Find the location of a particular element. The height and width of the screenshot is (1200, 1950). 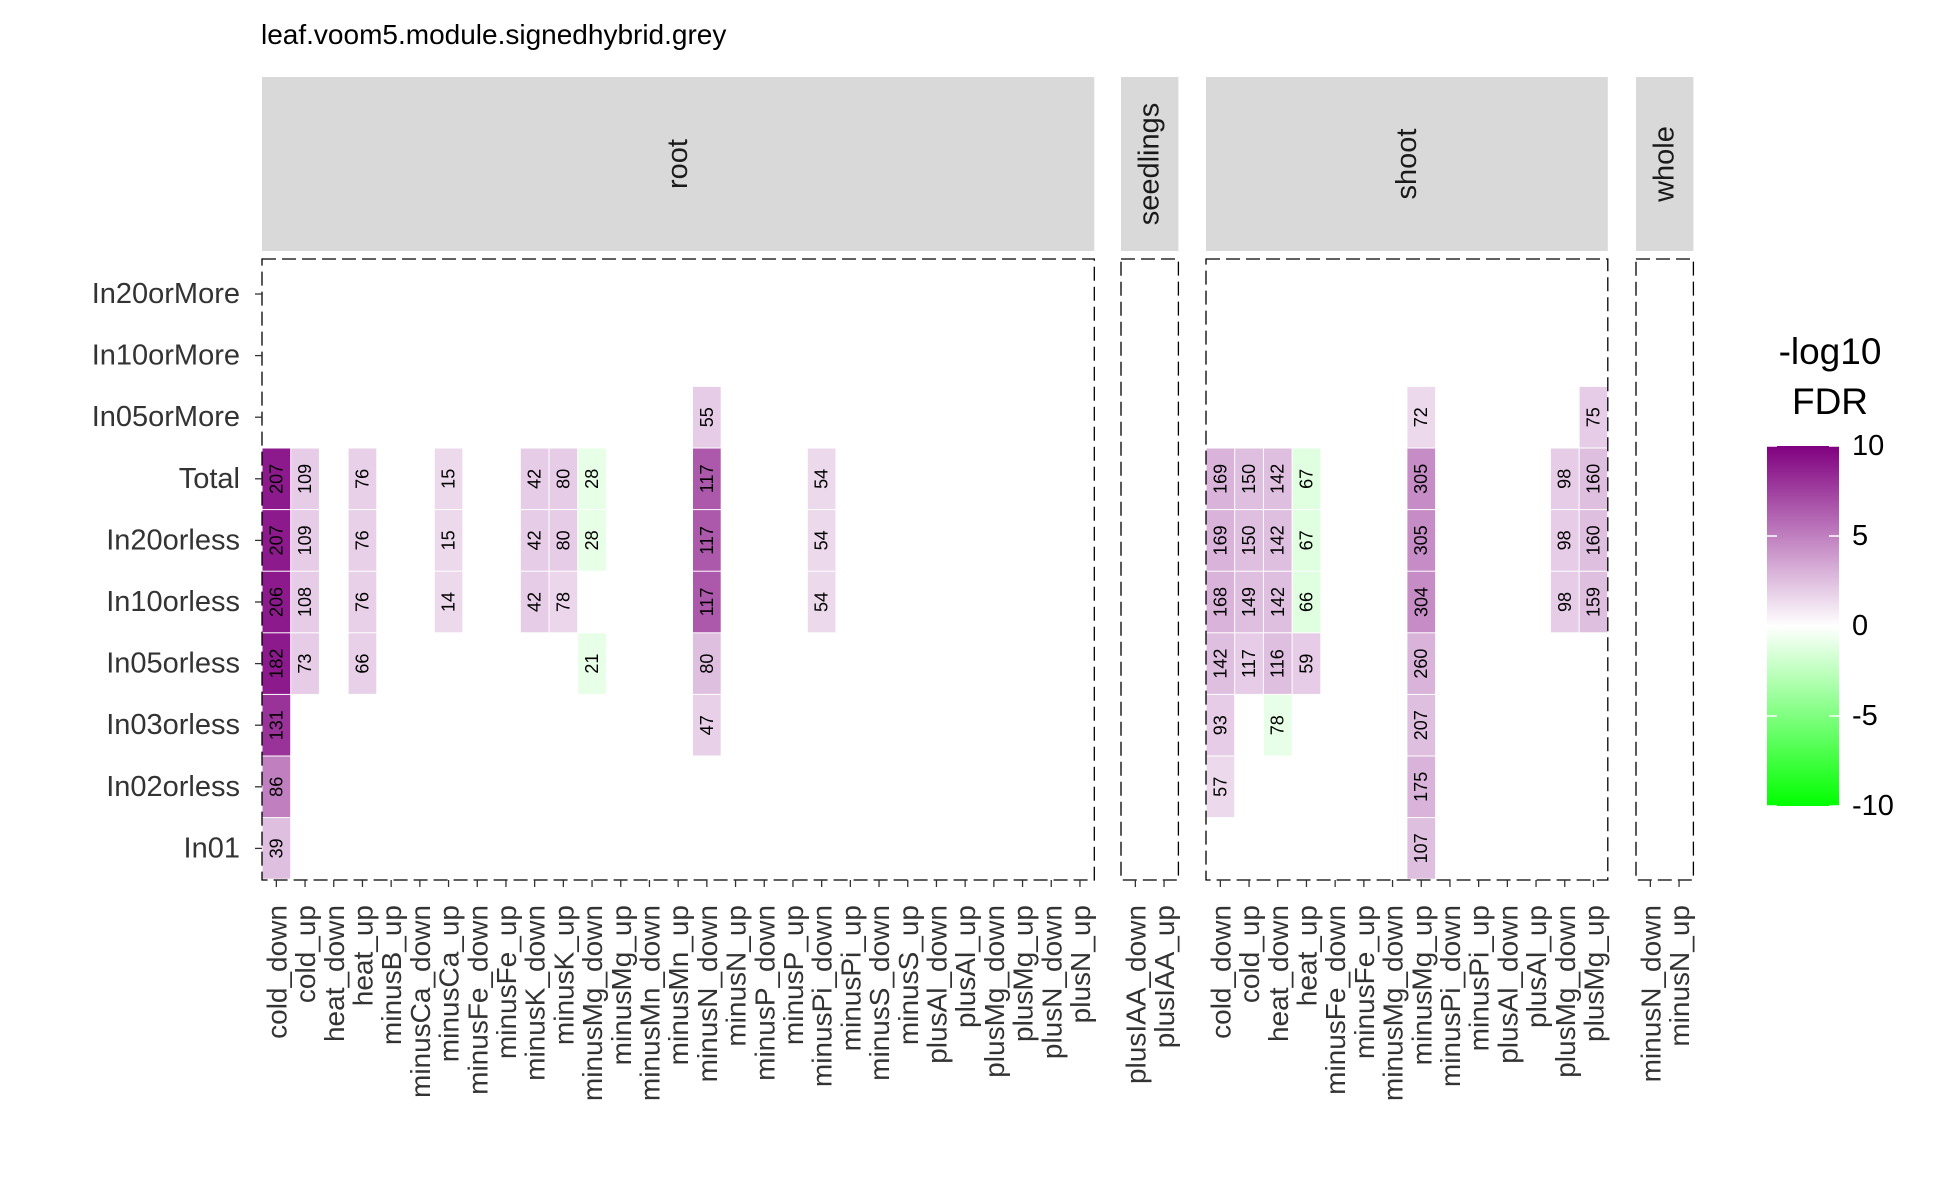

cell-count-label: 80 is located at coordinates (707, 664).